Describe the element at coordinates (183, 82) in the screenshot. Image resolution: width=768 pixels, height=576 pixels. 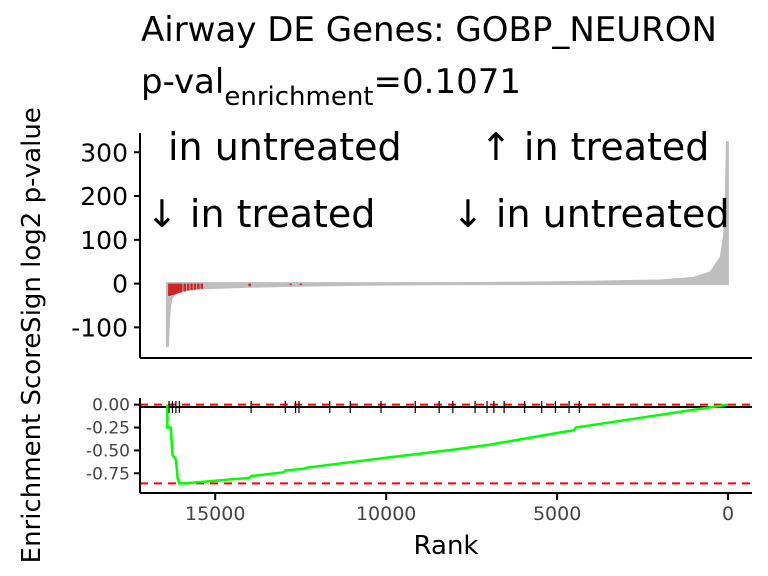
I see `pval-prefix: p-val` at that location.